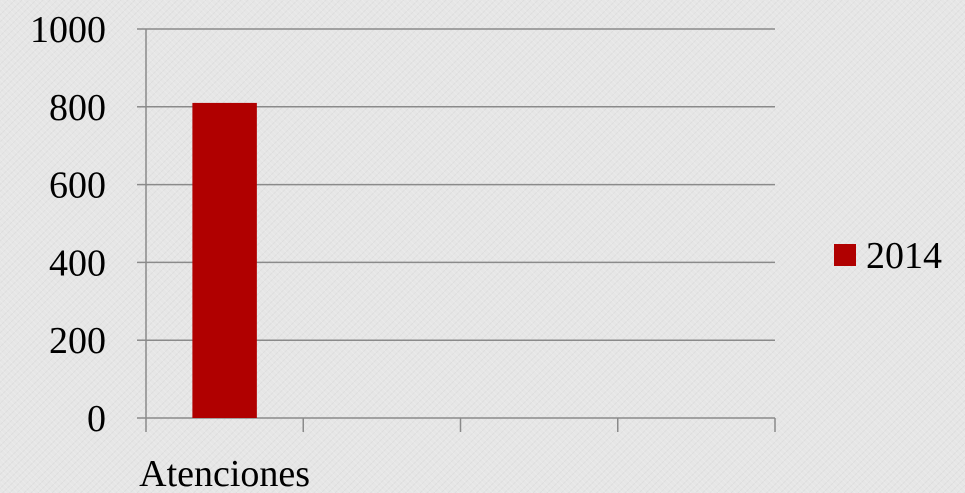 This screenshot has height=493, width=965. Describe the element at coordinates (845, 255) in the screenshot. I see `legend-swatch` at that location.